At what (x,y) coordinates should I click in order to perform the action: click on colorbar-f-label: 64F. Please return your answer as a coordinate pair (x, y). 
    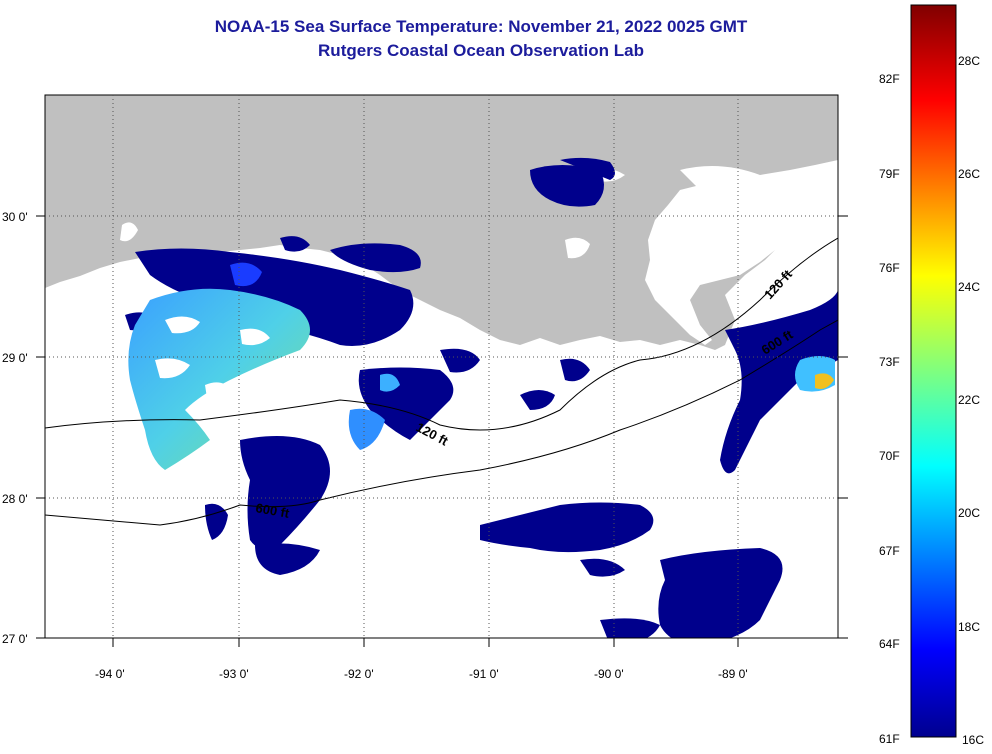
    Looking at the image, I should click on (889, 644).